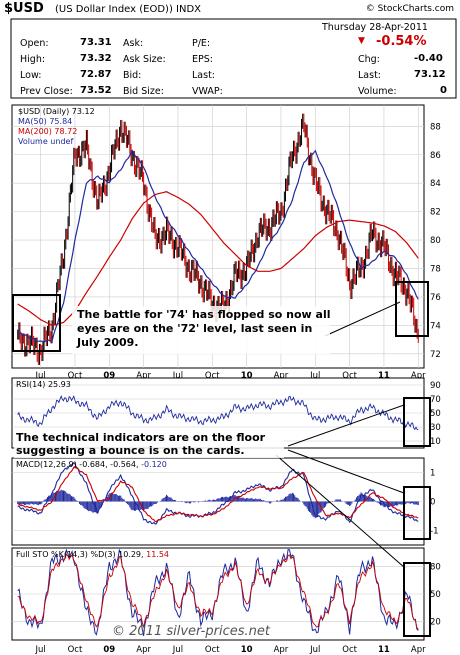 This screenshot has height=655, width=460. What do you see at coordinates (417, 422) in the screenshot?
I see `highlight-box-rsi` at bounding box center [417, 422].